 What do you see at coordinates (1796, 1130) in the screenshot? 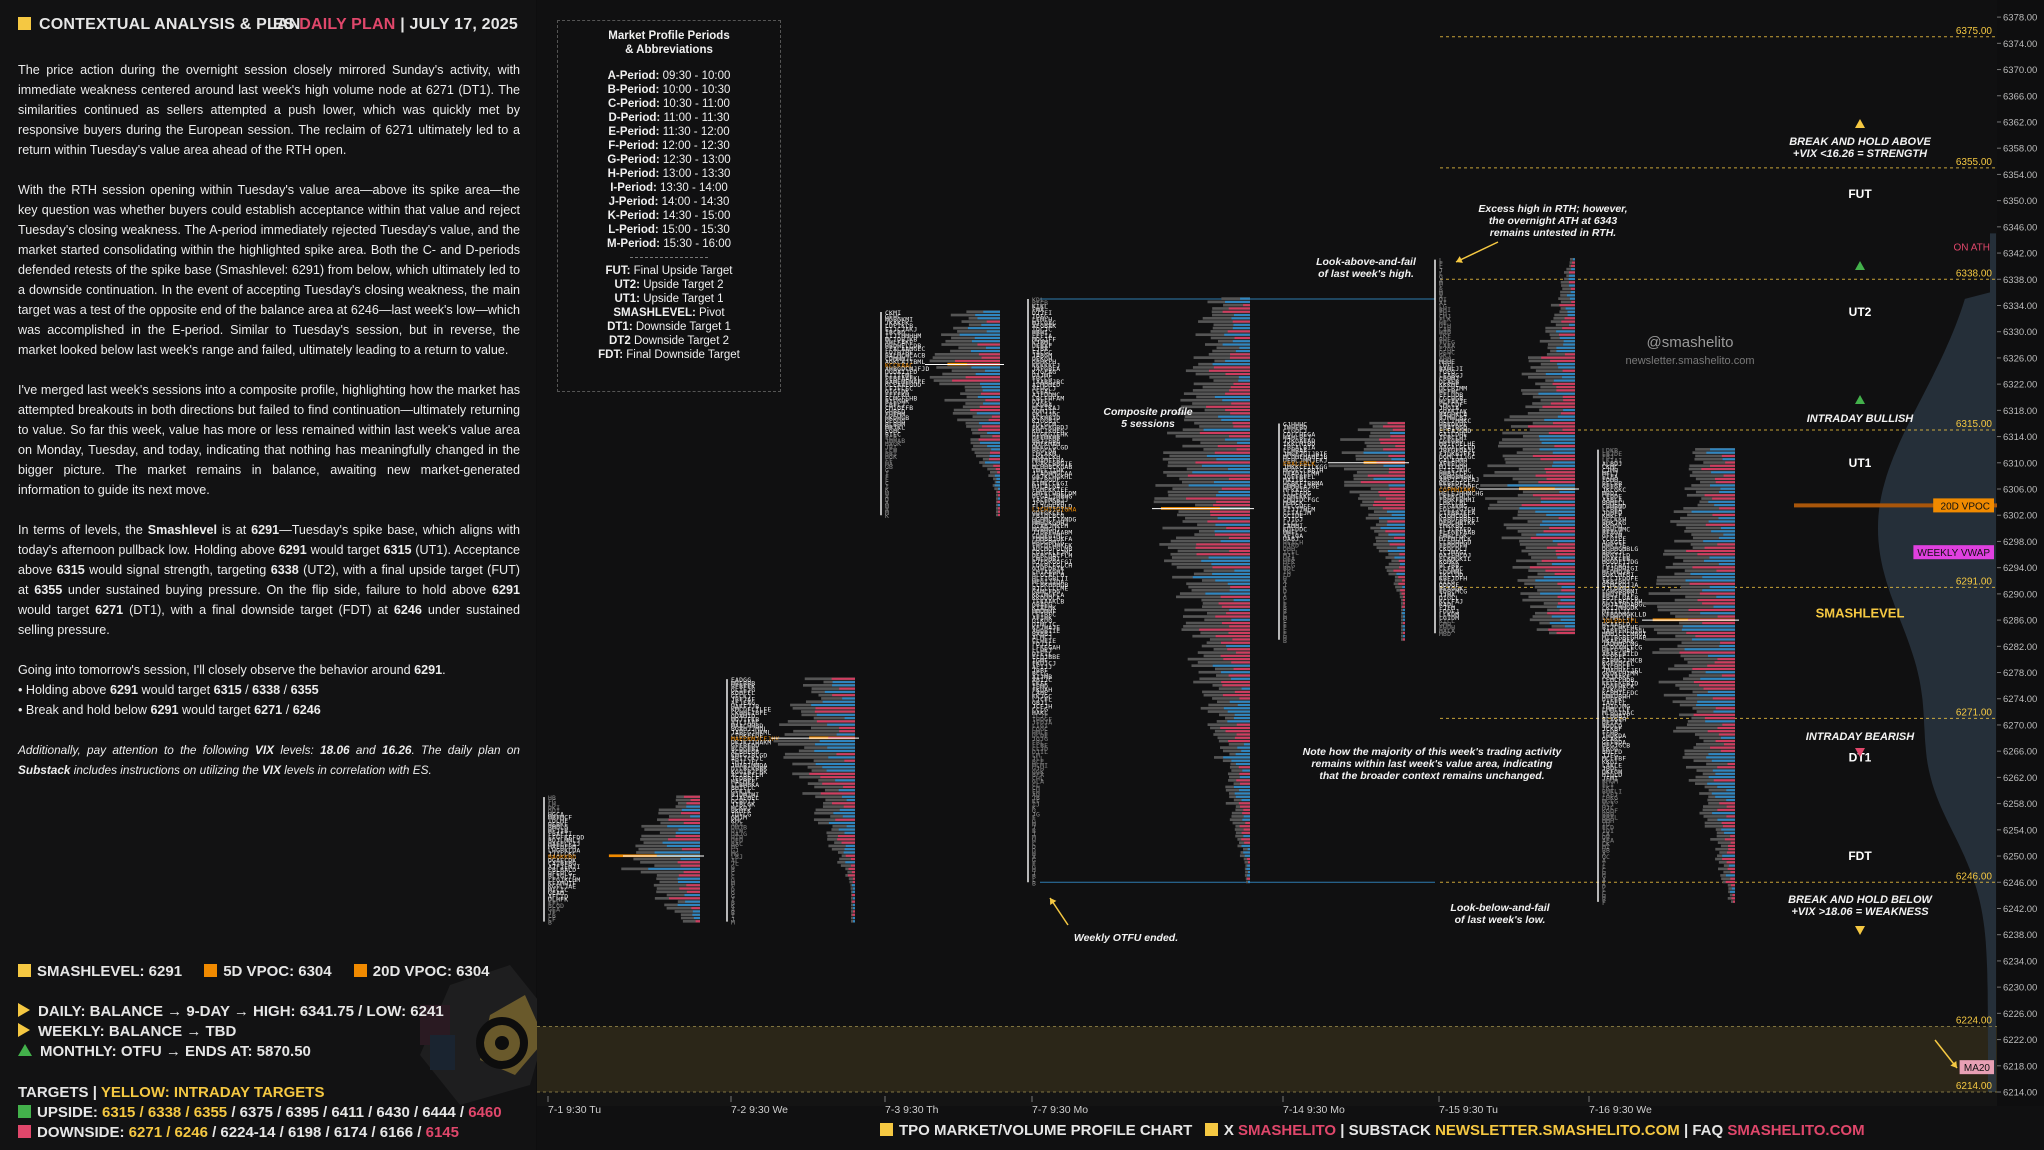
I see `footer-faq-link: SMASHELITO.COM` at bounding box center [1796, 1130].